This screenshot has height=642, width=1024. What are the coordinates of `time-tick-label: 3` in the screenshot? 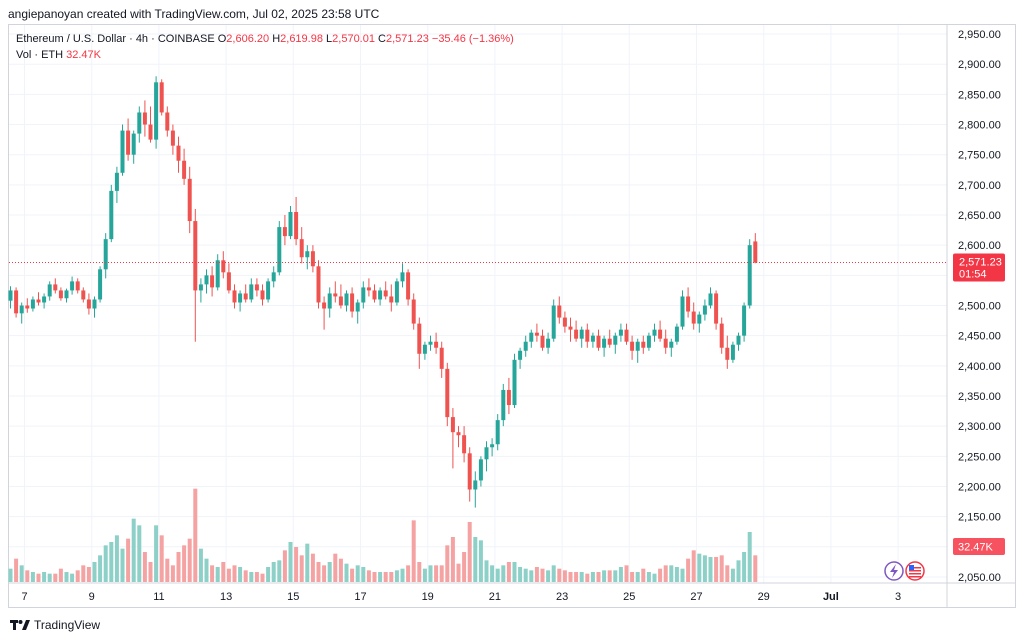 It's located at (898, 597).